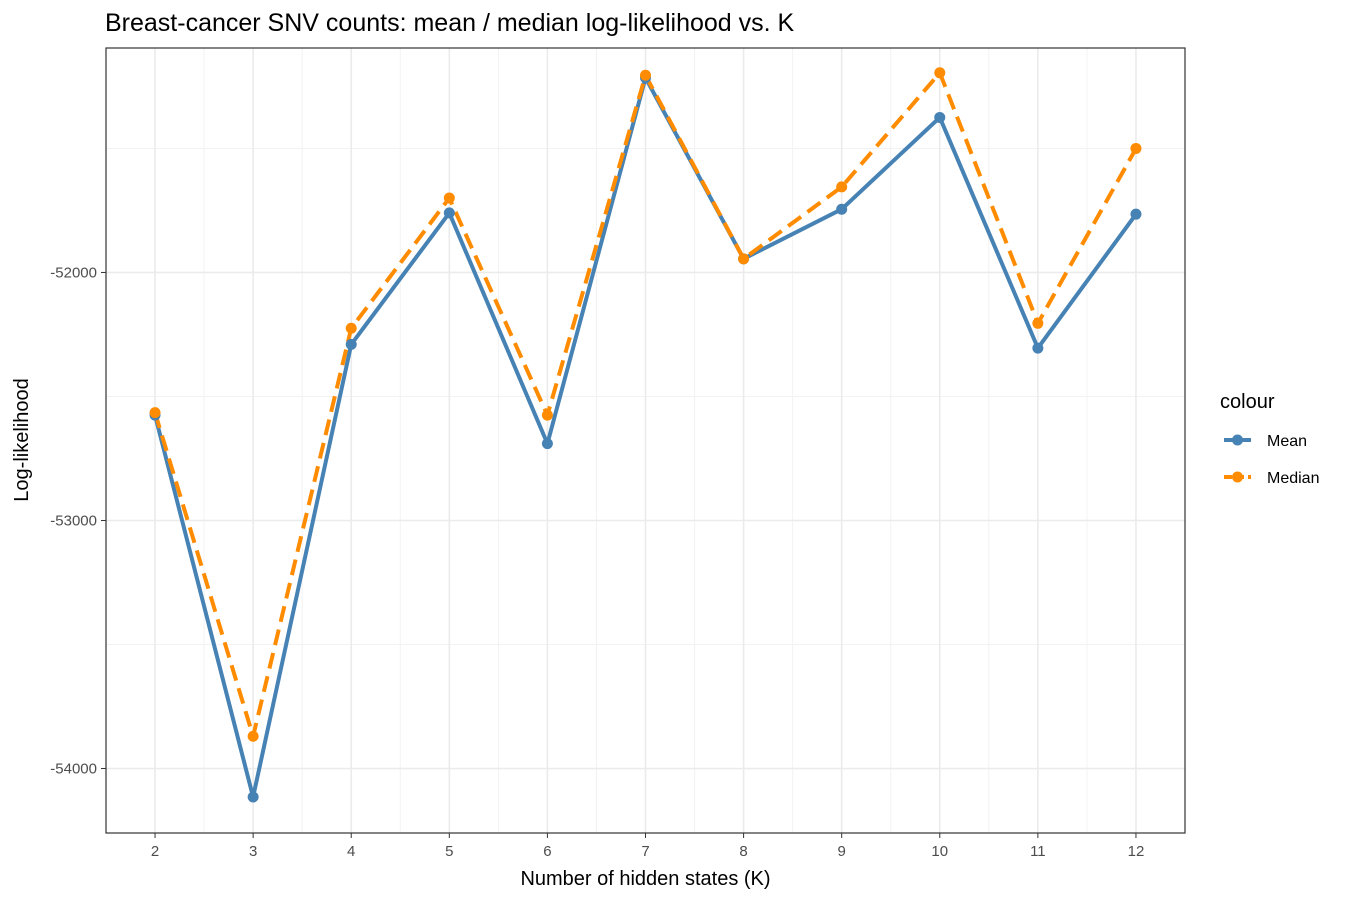  I want to click on x-tick-label: 6, so click(547, 851).